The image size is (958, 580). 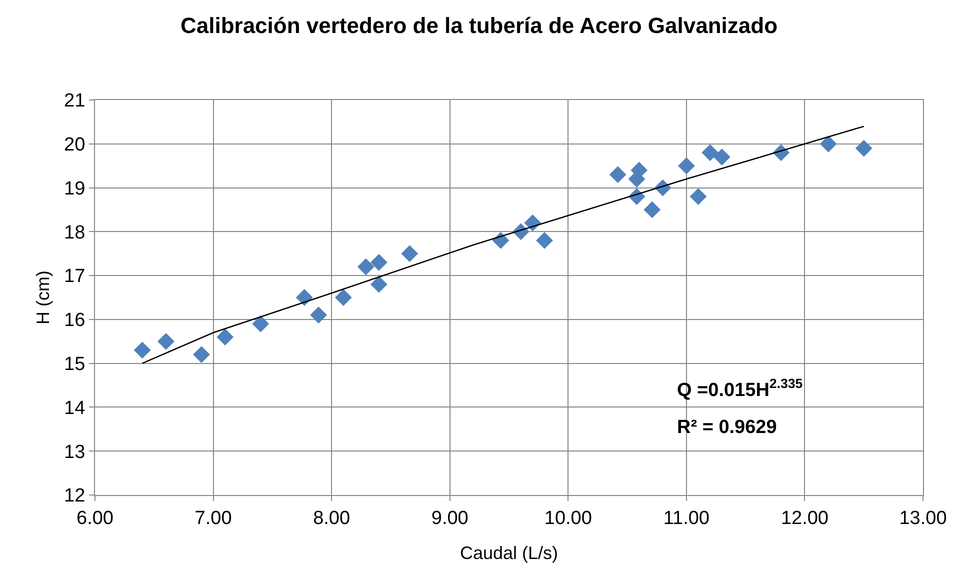 What do you see at coordinates (331, 518) in the screenshot?
I see `x-tick-label: 8.00` at bounding box center [331, 518].